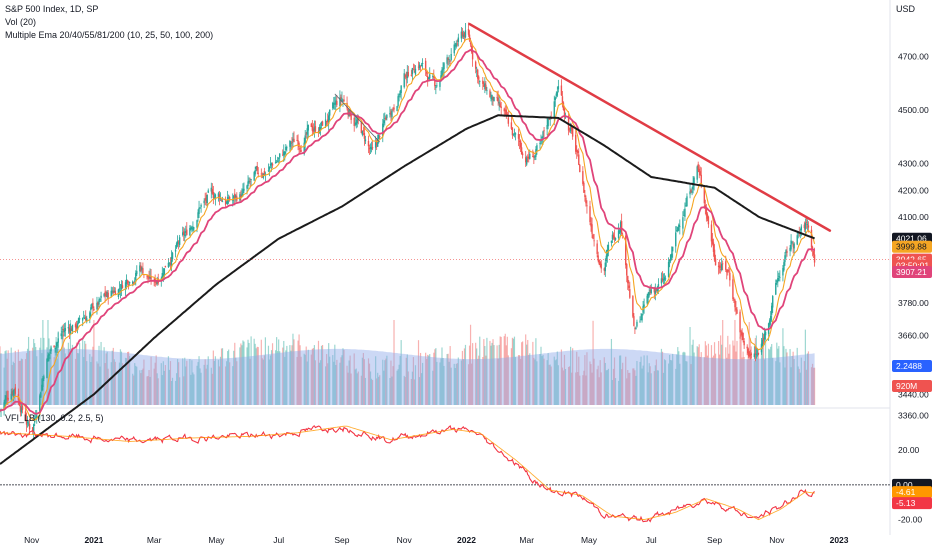 The width and height of the screenshot is (932, 550). I want to click on time-tick-label: Nov, so click(777, 540).